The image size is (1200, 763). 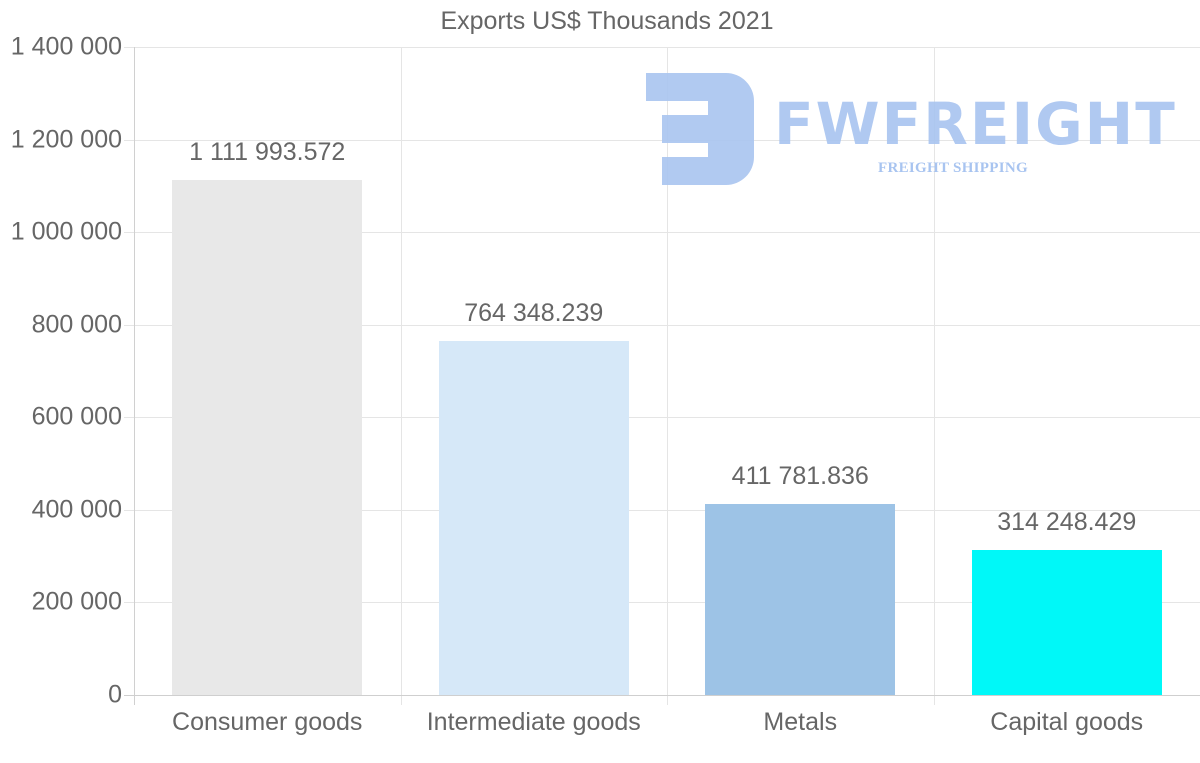 I want to click on bar-metals, so click(x=800, y=599).